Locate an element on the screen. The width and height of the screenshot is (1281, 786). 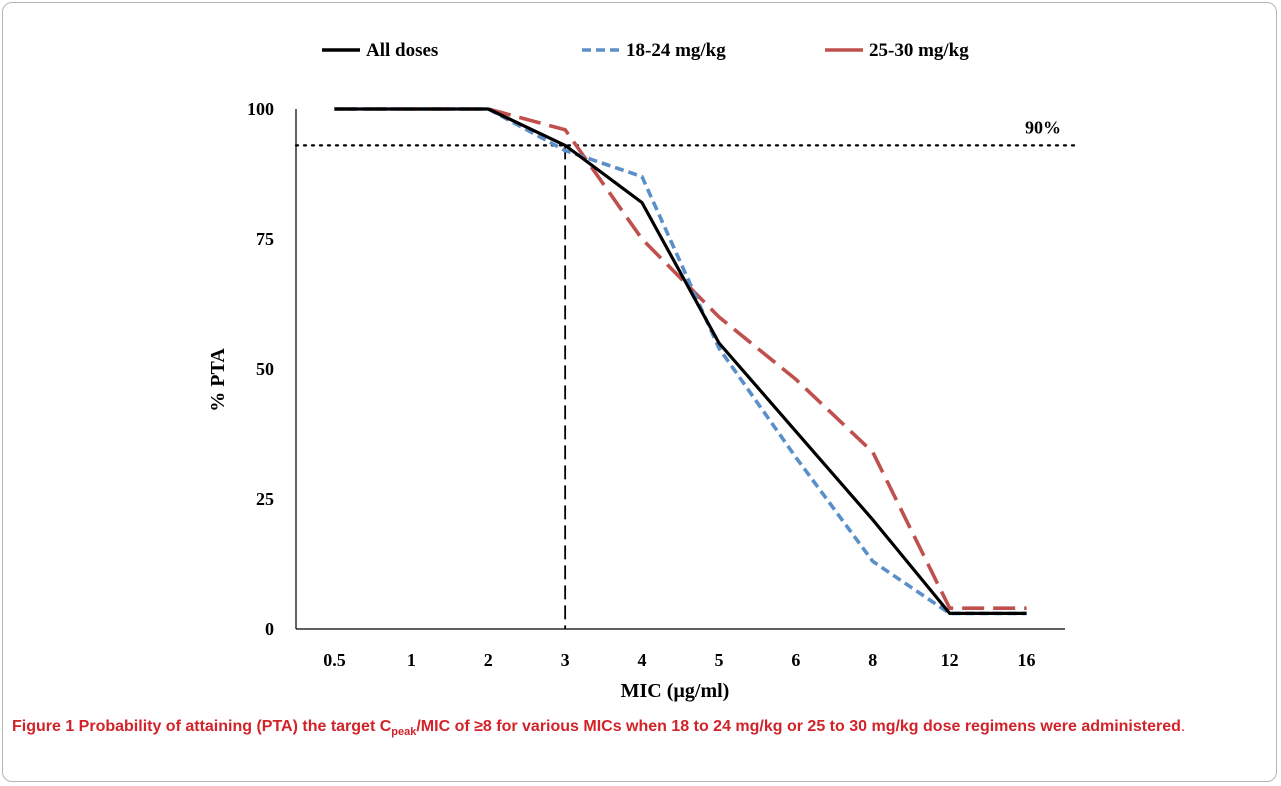
x-tick-label: 5 is located at coordinates (718, 660).